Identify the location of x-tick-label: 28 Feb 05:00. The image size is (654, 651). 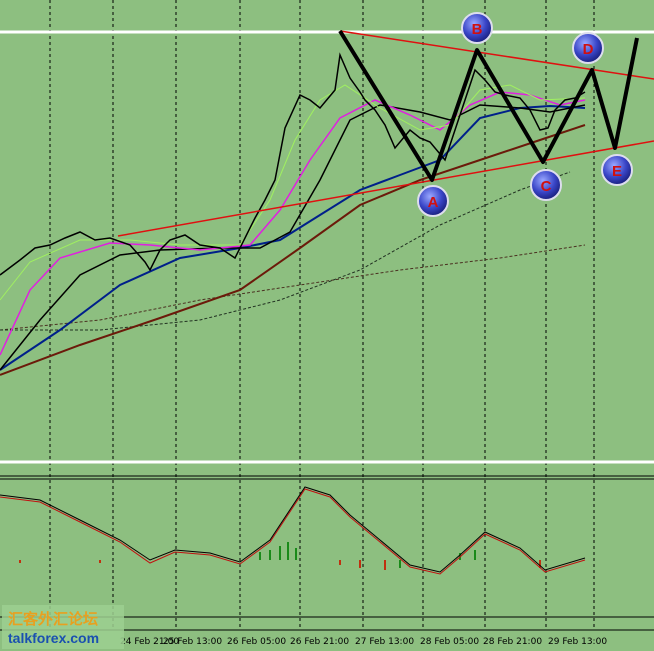
(449, 642).